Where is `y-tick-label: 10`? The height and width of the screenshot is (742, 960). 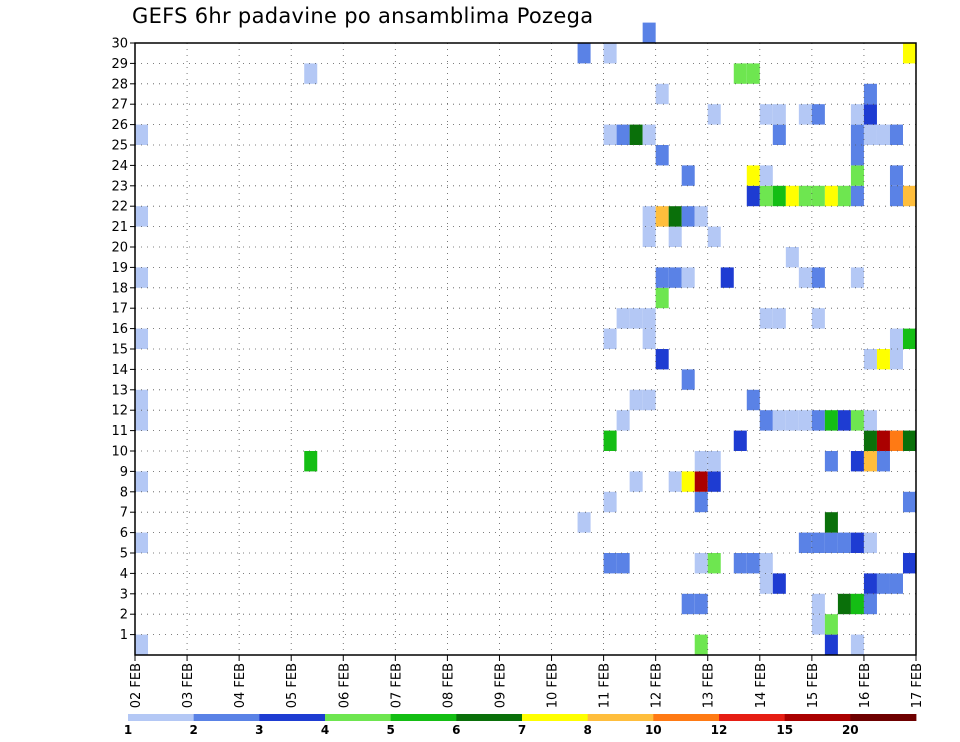
y-tick-label: 10 is located at coordinates (119, 452).